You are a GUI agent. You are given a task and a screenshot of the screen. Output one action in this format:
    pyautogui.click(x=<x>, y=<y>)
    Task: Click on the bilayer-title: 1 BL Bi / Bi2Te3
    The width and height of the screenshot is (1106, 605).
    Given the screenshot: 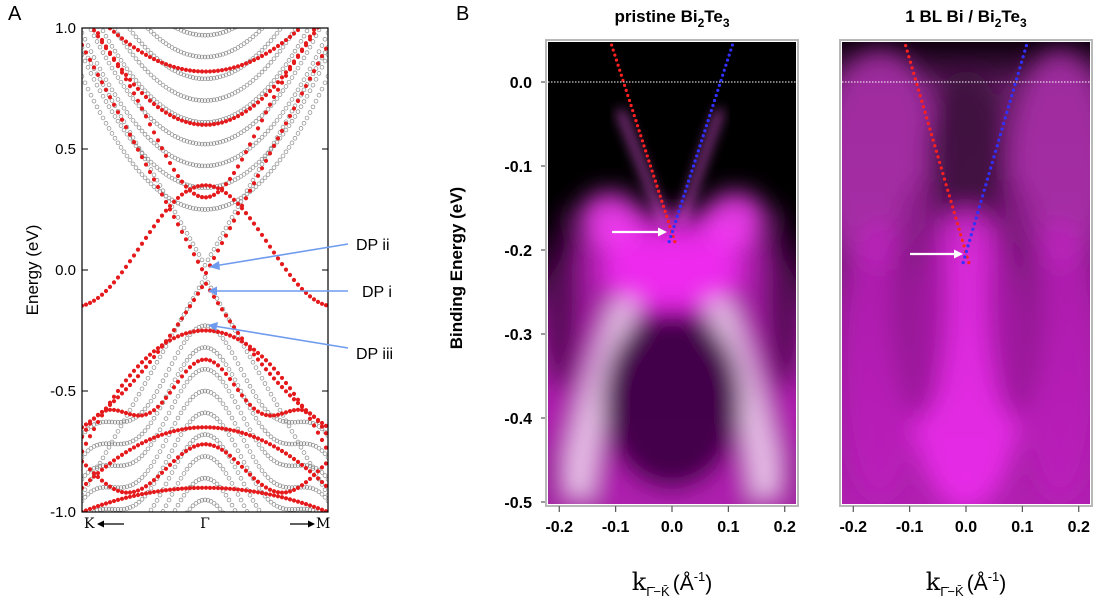 What is the action you would take?
    pyautogui.click(x=966, y=18)
    